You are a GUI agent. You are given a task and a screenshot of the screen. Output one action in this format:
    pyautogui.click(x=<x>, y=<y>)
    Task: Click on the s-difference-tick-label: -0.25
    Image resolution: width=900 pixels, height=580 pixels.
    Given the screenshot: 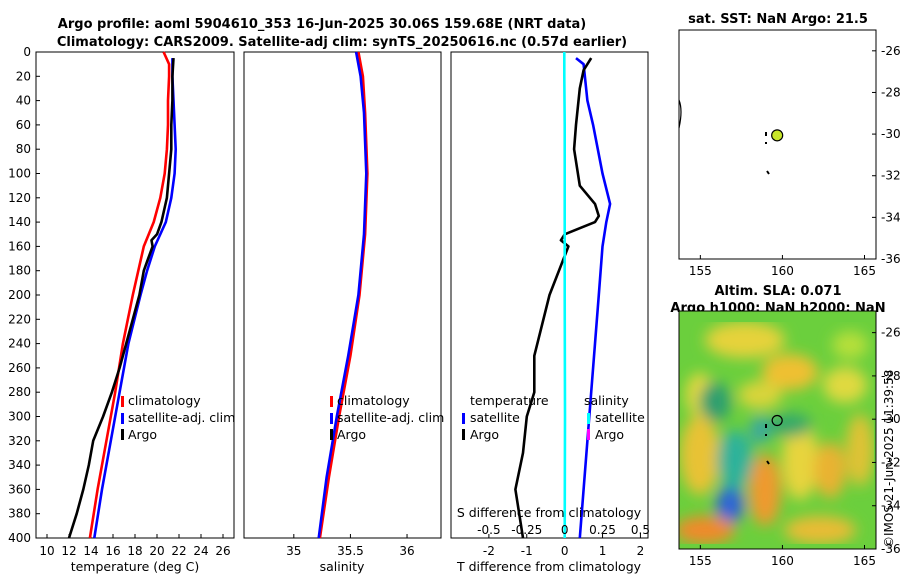 What is the action you would take?
    pyautogui.click(x=526, y=530)
    